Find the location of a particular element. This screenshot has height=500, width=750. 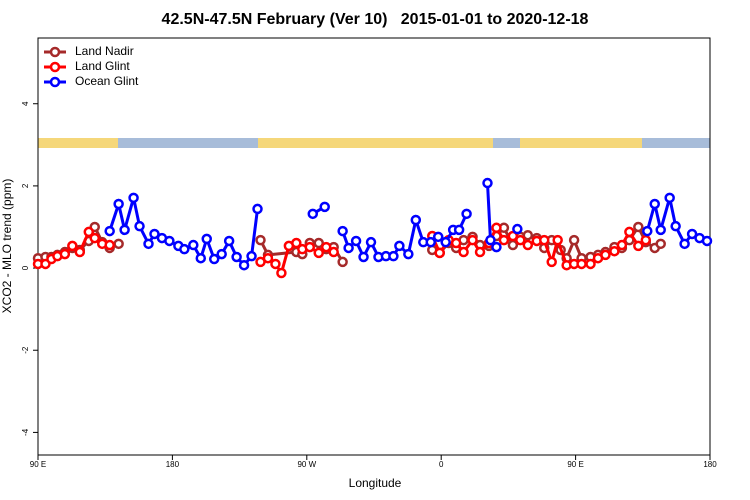

x-axis-label: Longitude is located at coordinates (375, 483).